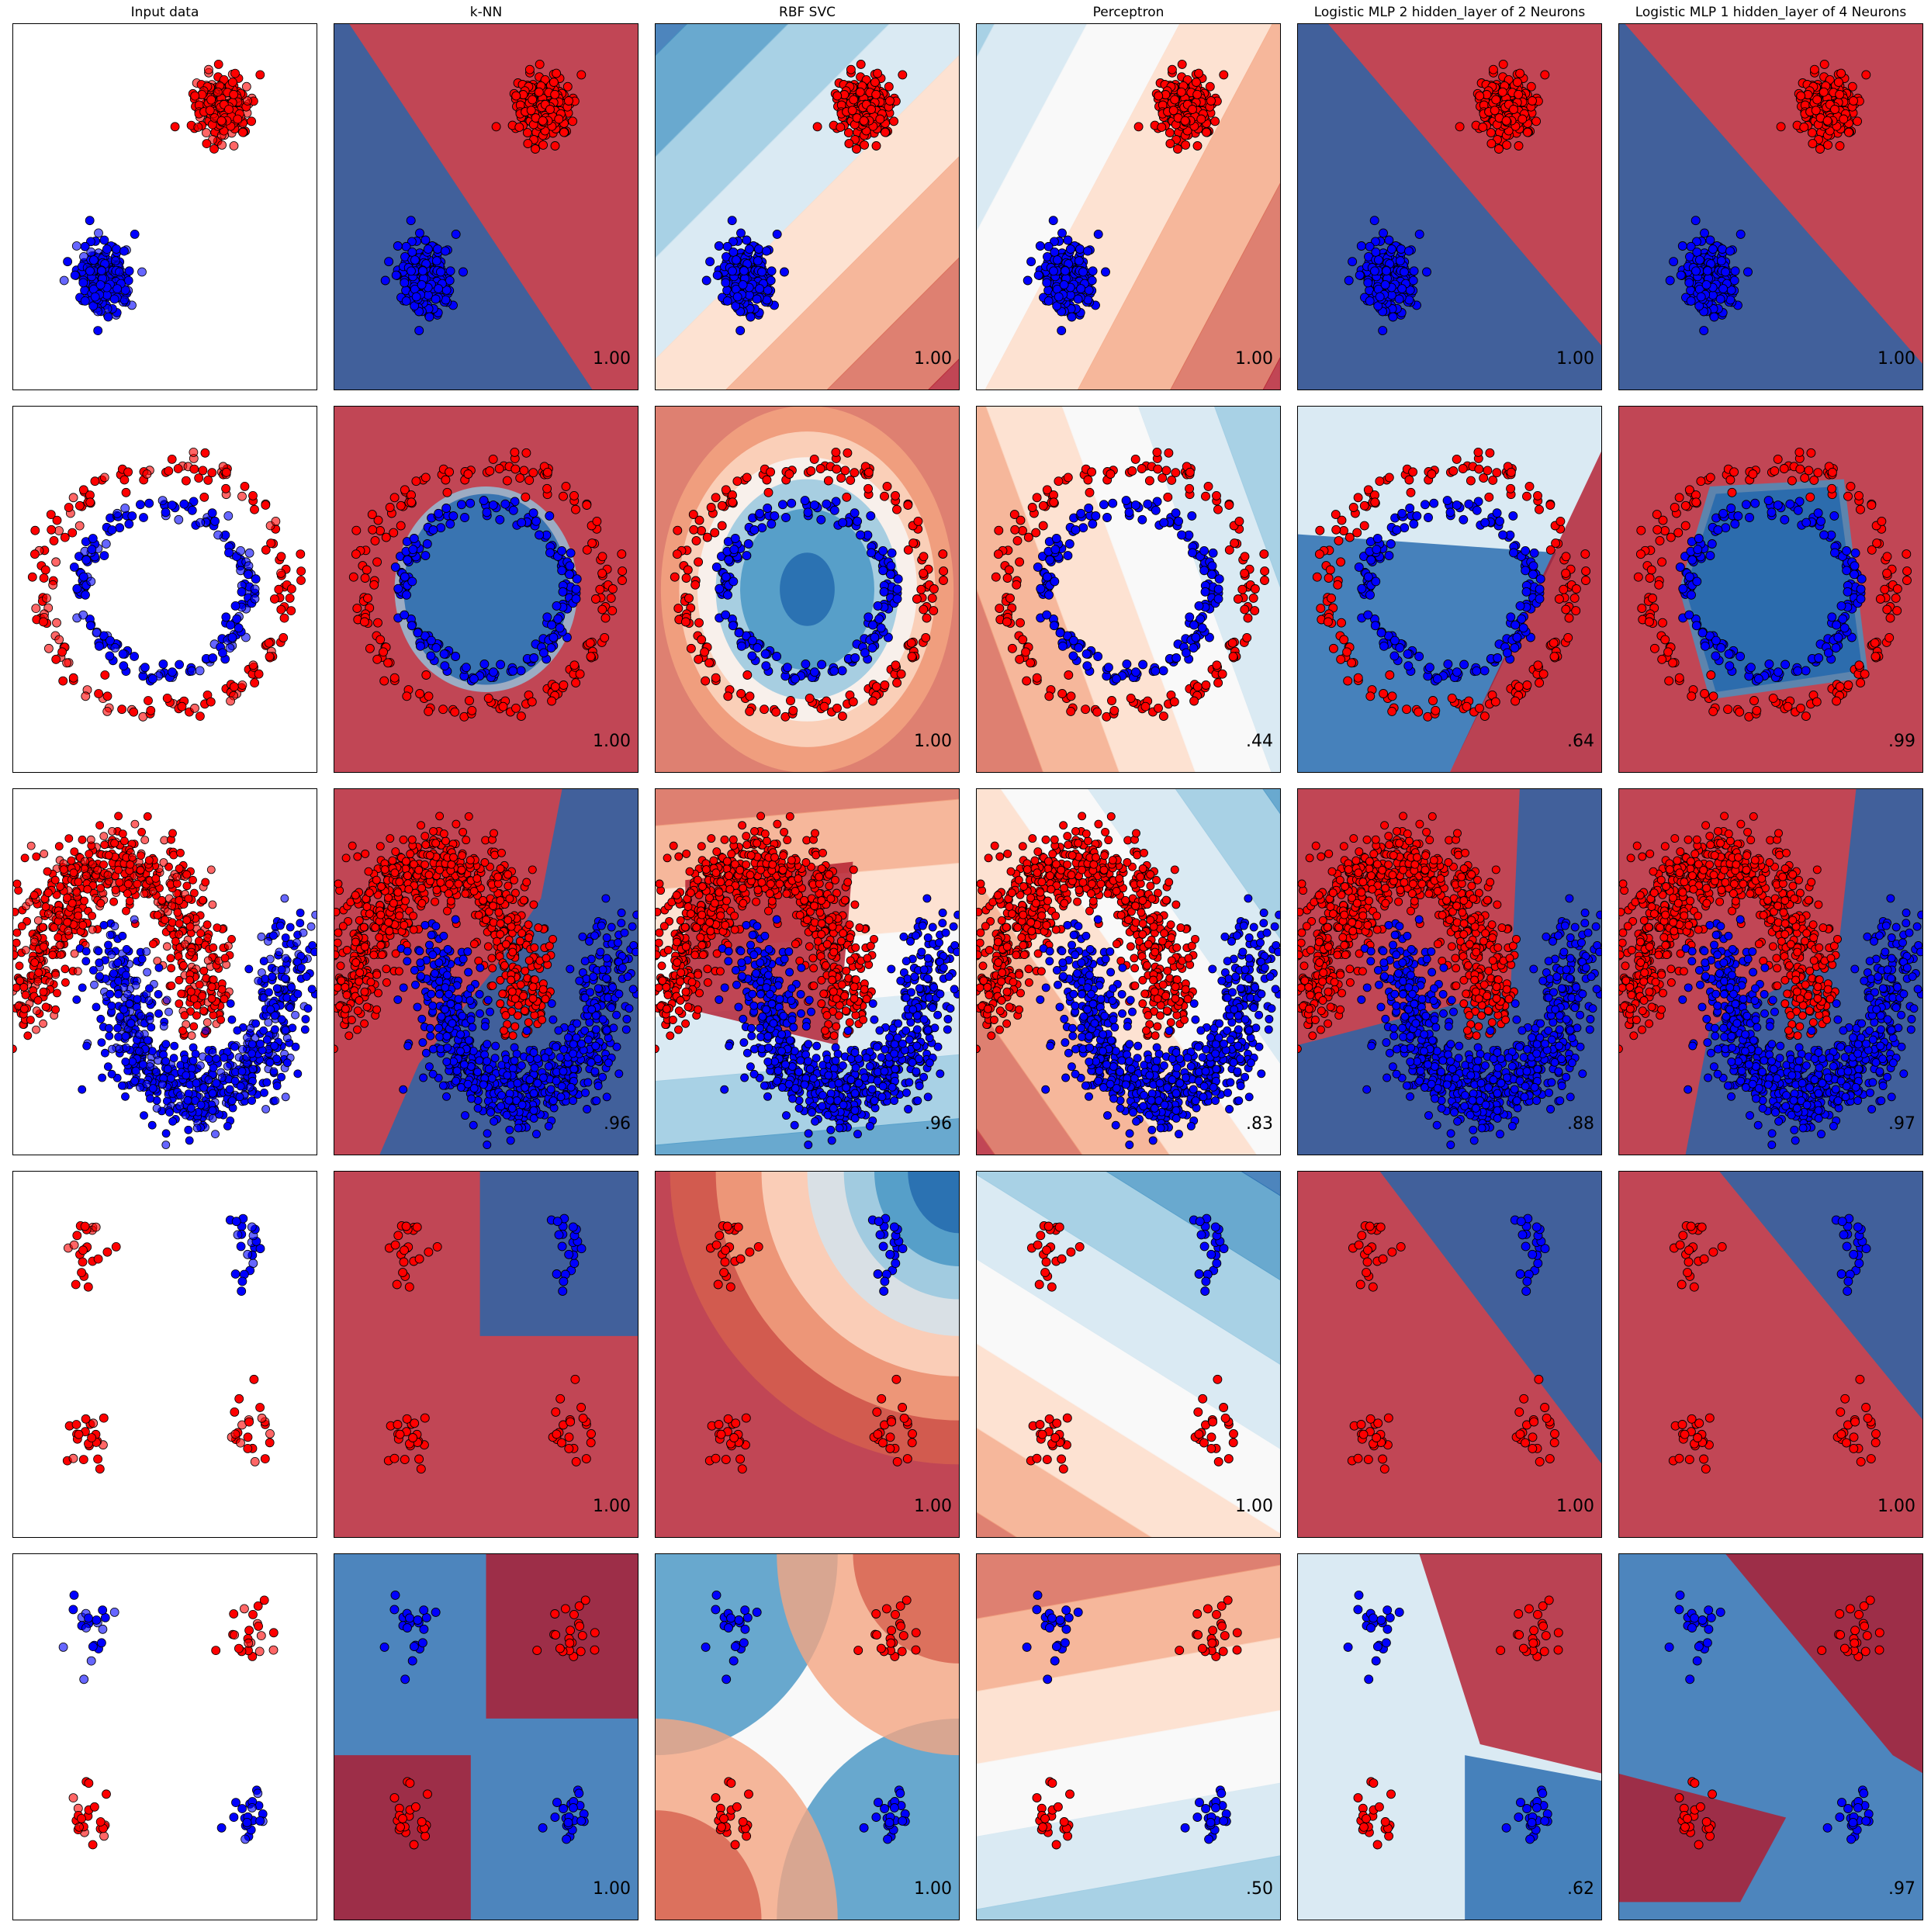 The width and height of the screenshot is (1931, 1932). Describe the element at coordinates (612, 359) in the screenshot. I see `score-label: 1.00` at that location.